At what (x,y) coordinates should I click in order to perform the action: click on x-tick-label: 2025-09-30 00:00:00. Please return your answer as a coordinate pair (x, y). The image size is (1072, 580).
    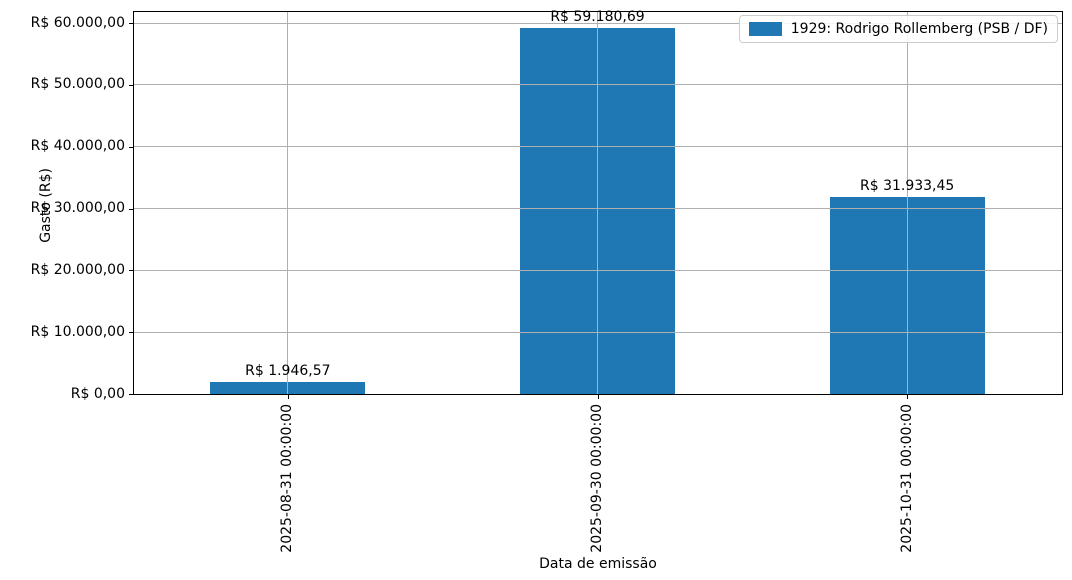
    Looking at the image, I should click on (597, 478).